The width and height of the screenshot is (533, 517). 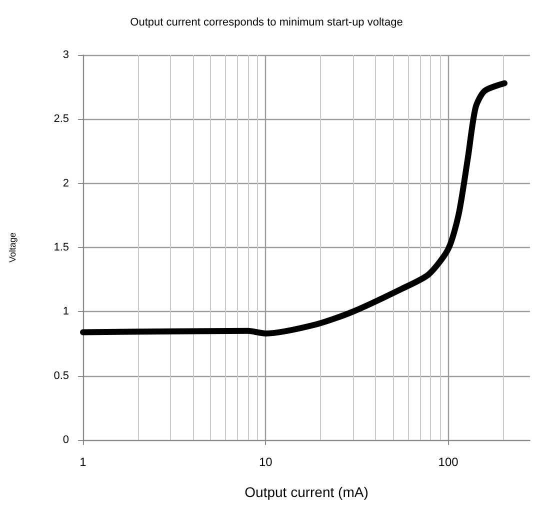 I want to click on y-tick-label: 0.5, so click(x=61, y=376).